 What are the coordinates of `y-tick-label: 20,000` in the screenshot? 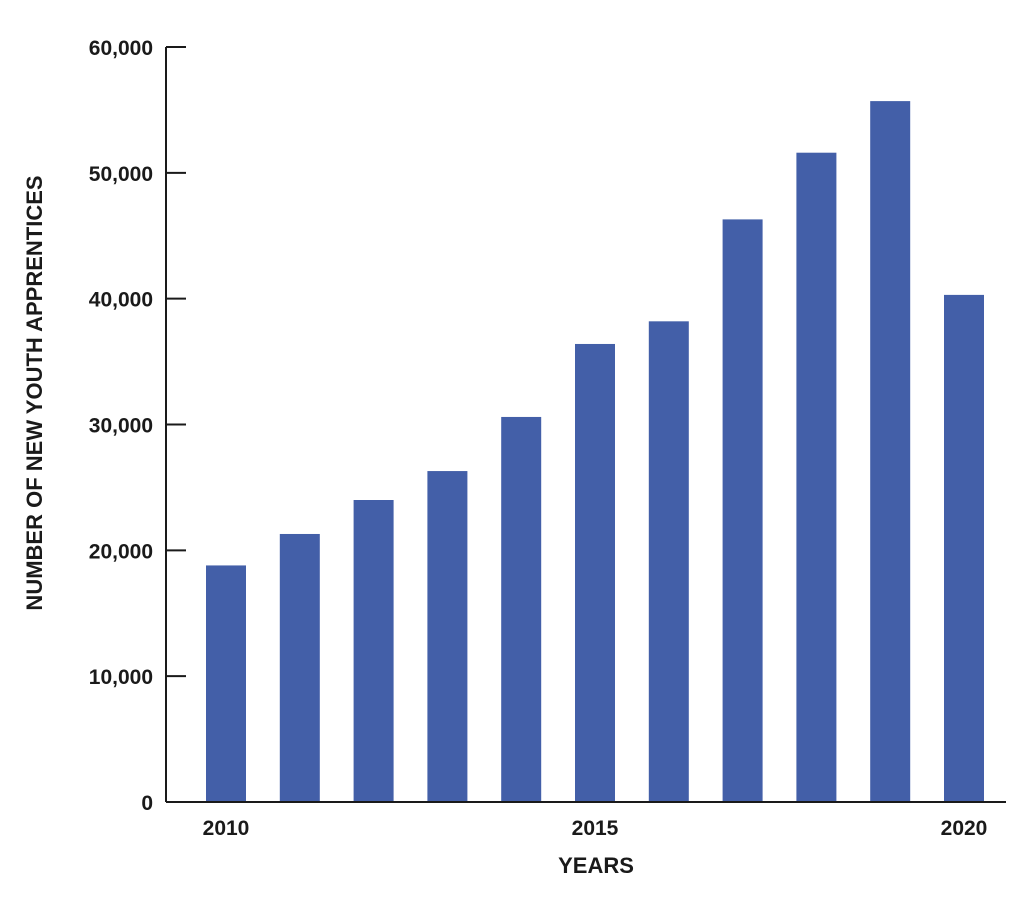 It's located at (121, 551).